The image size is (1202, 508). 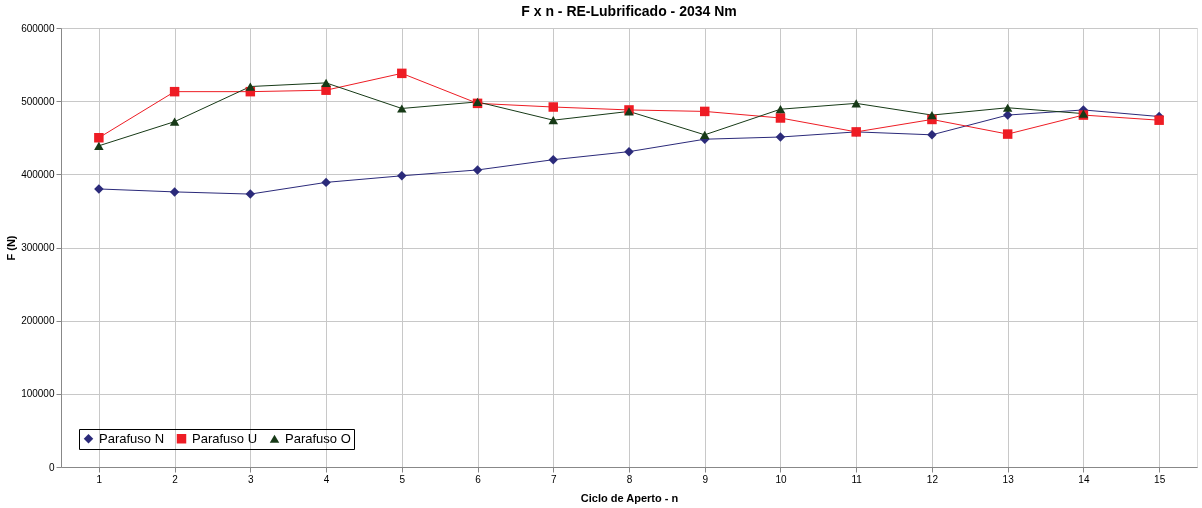 What do you see at coordinates (38, 28) in the screenshot?
I see `y-tick-label: 600000` at bounding box center [38, 28].